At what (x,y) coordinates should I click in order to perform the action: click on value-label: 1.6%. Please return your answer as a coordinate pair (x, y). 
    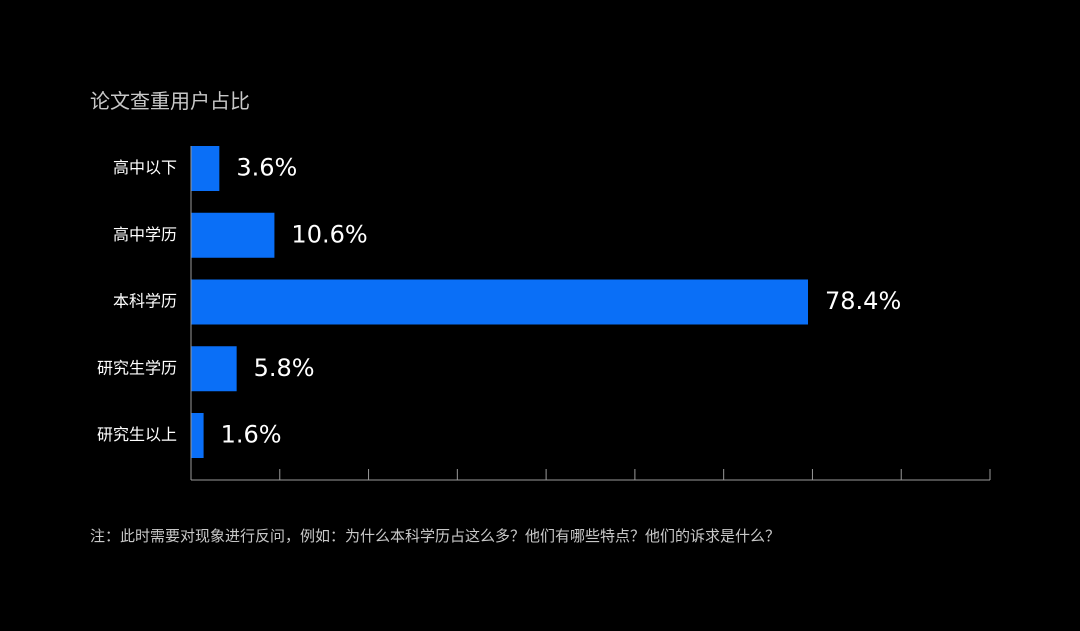
    Looking at the image, I should click on (251, 435).